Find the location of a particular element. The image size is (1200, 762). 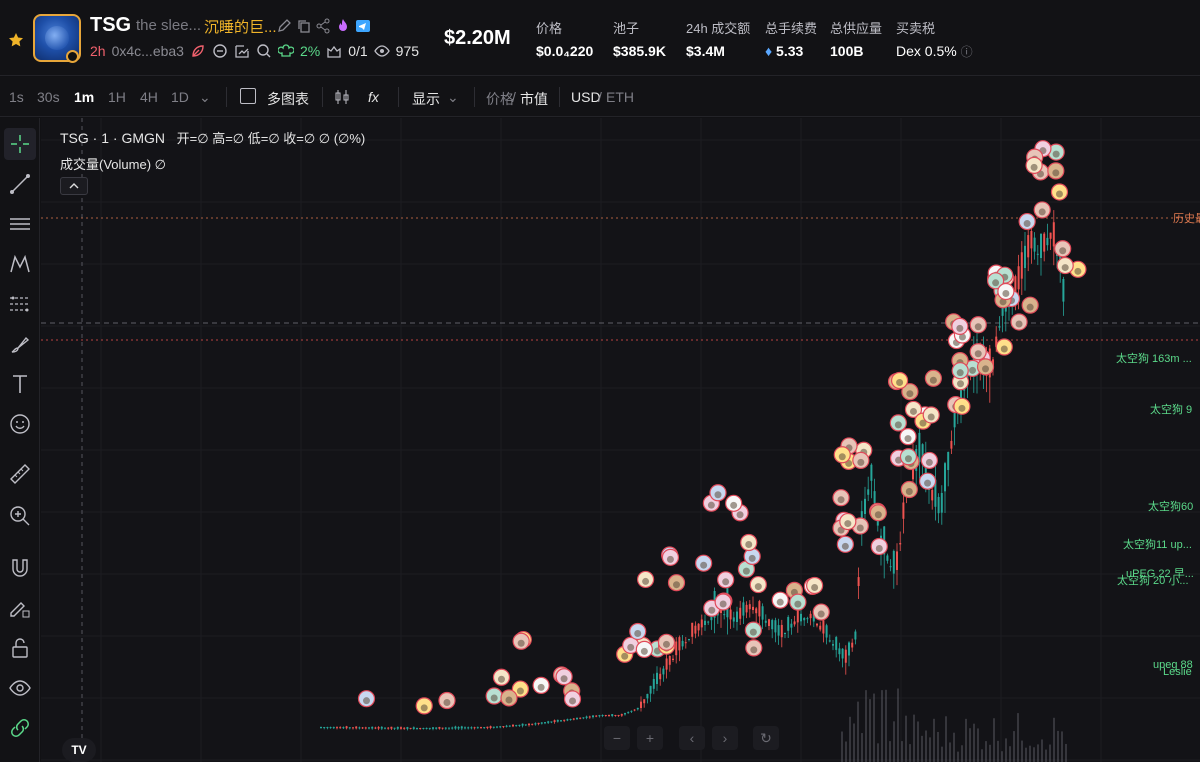

eth-toggle: ETH is located at coordinates (620, 97).